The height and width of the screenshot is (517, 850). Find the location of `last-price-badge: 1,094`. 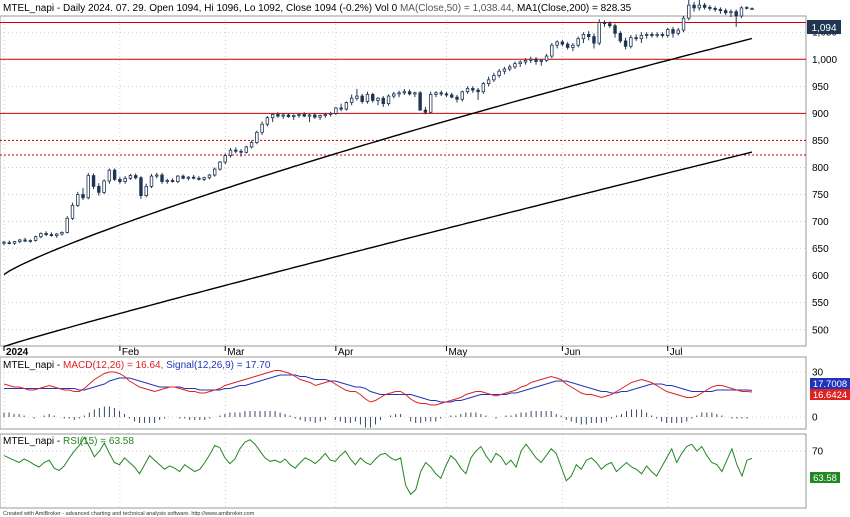

last-price-badge: 1,094 is located at coordinates (824, 27).